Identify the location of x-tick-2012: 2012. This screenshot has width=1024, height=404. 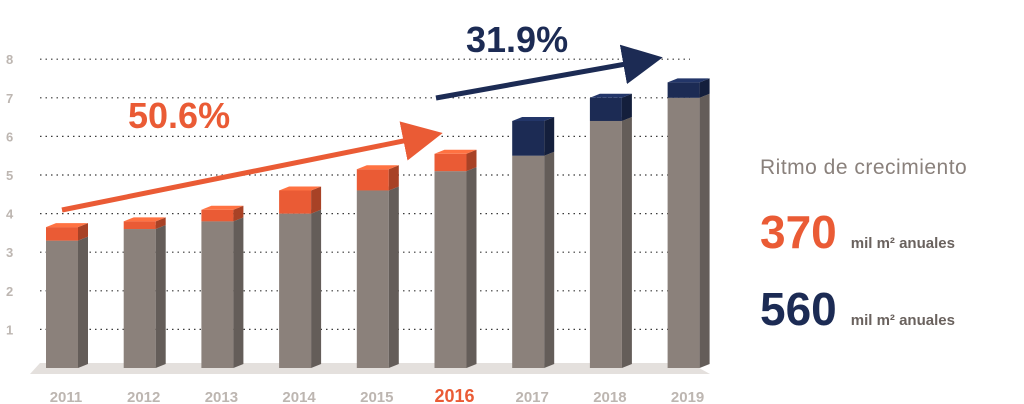
(143, 396).